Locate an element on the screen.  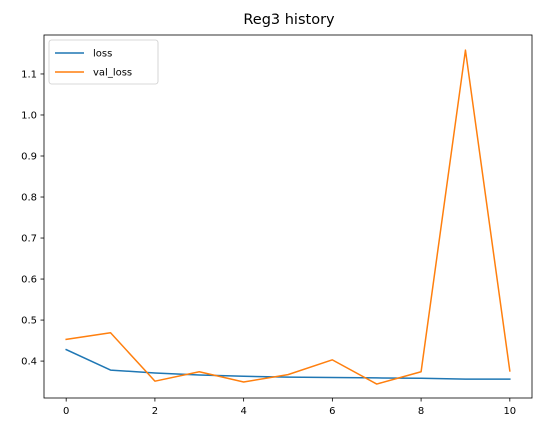
y-tick-label: 0.9 is located at coordinates (29, 157).